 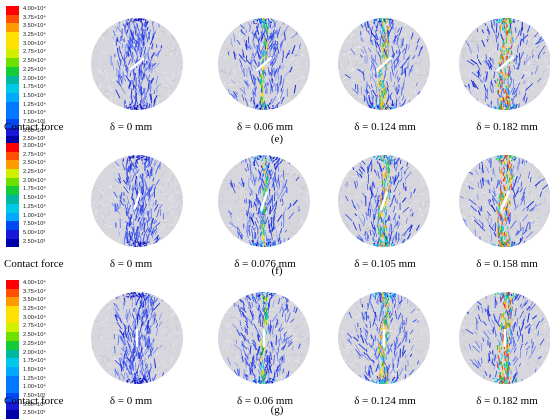 What do you see at coordinates (34, 264) in the screenshot?
I see `contact-force-label: Contact force` at bounding box center [34, 264].